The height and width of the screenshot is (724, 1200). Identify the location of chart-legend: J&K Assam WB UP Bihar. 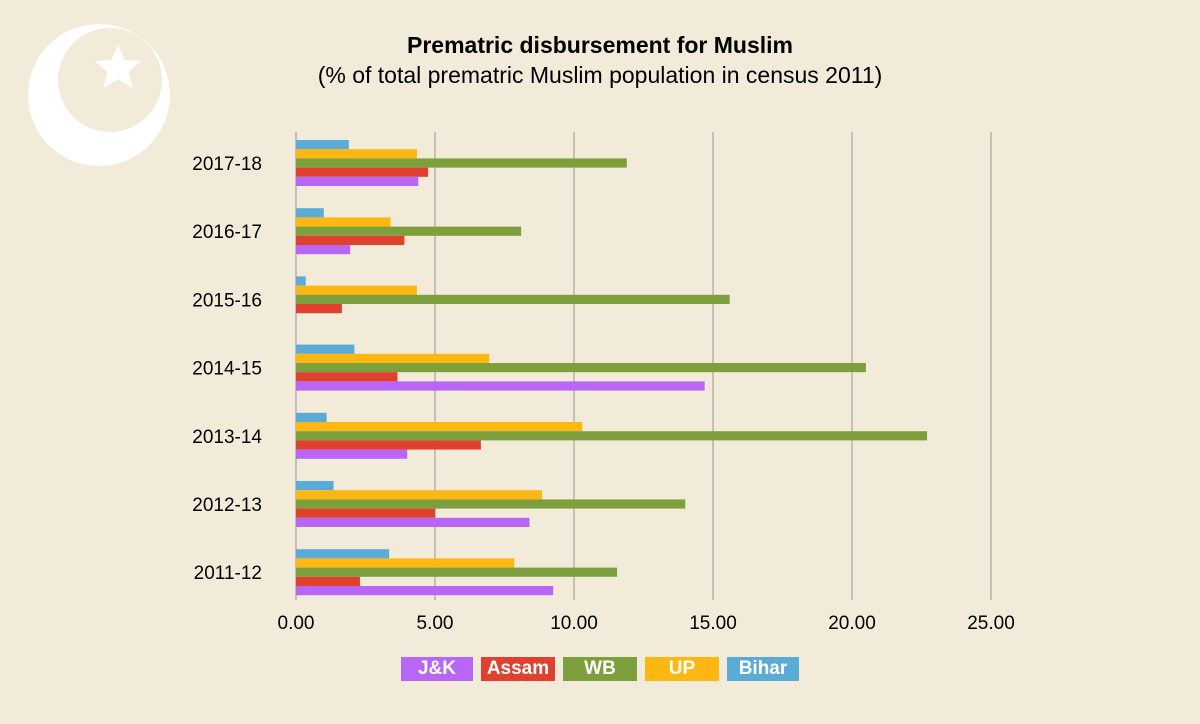
(600, 669).